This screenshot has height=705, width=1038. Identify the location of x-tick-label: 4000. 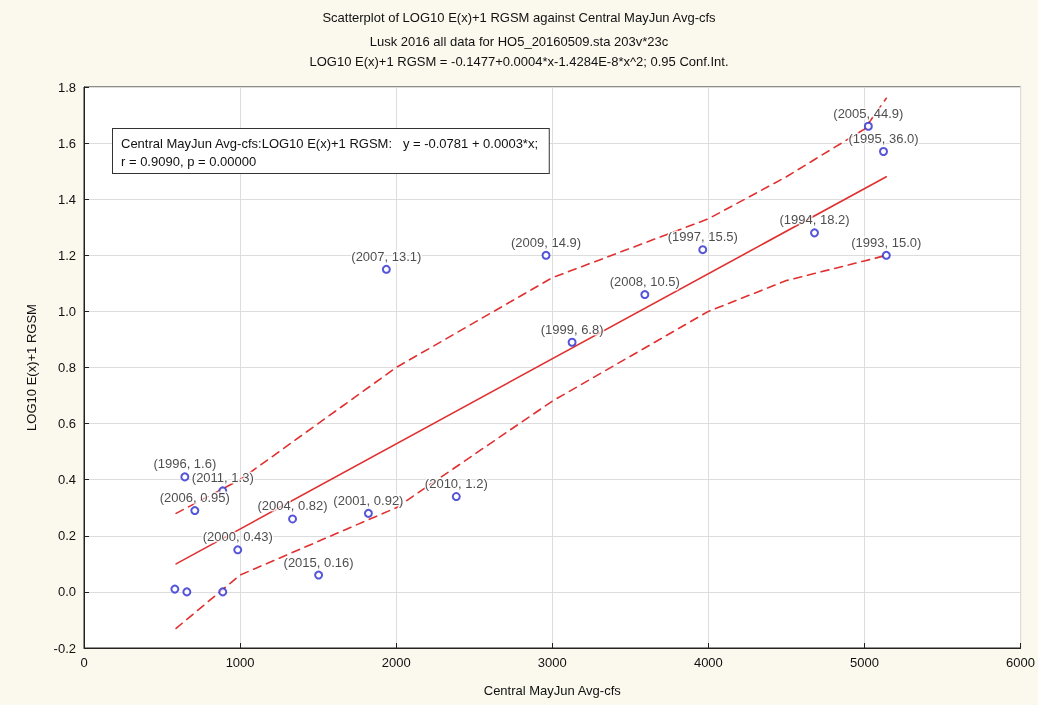
(708, 662).